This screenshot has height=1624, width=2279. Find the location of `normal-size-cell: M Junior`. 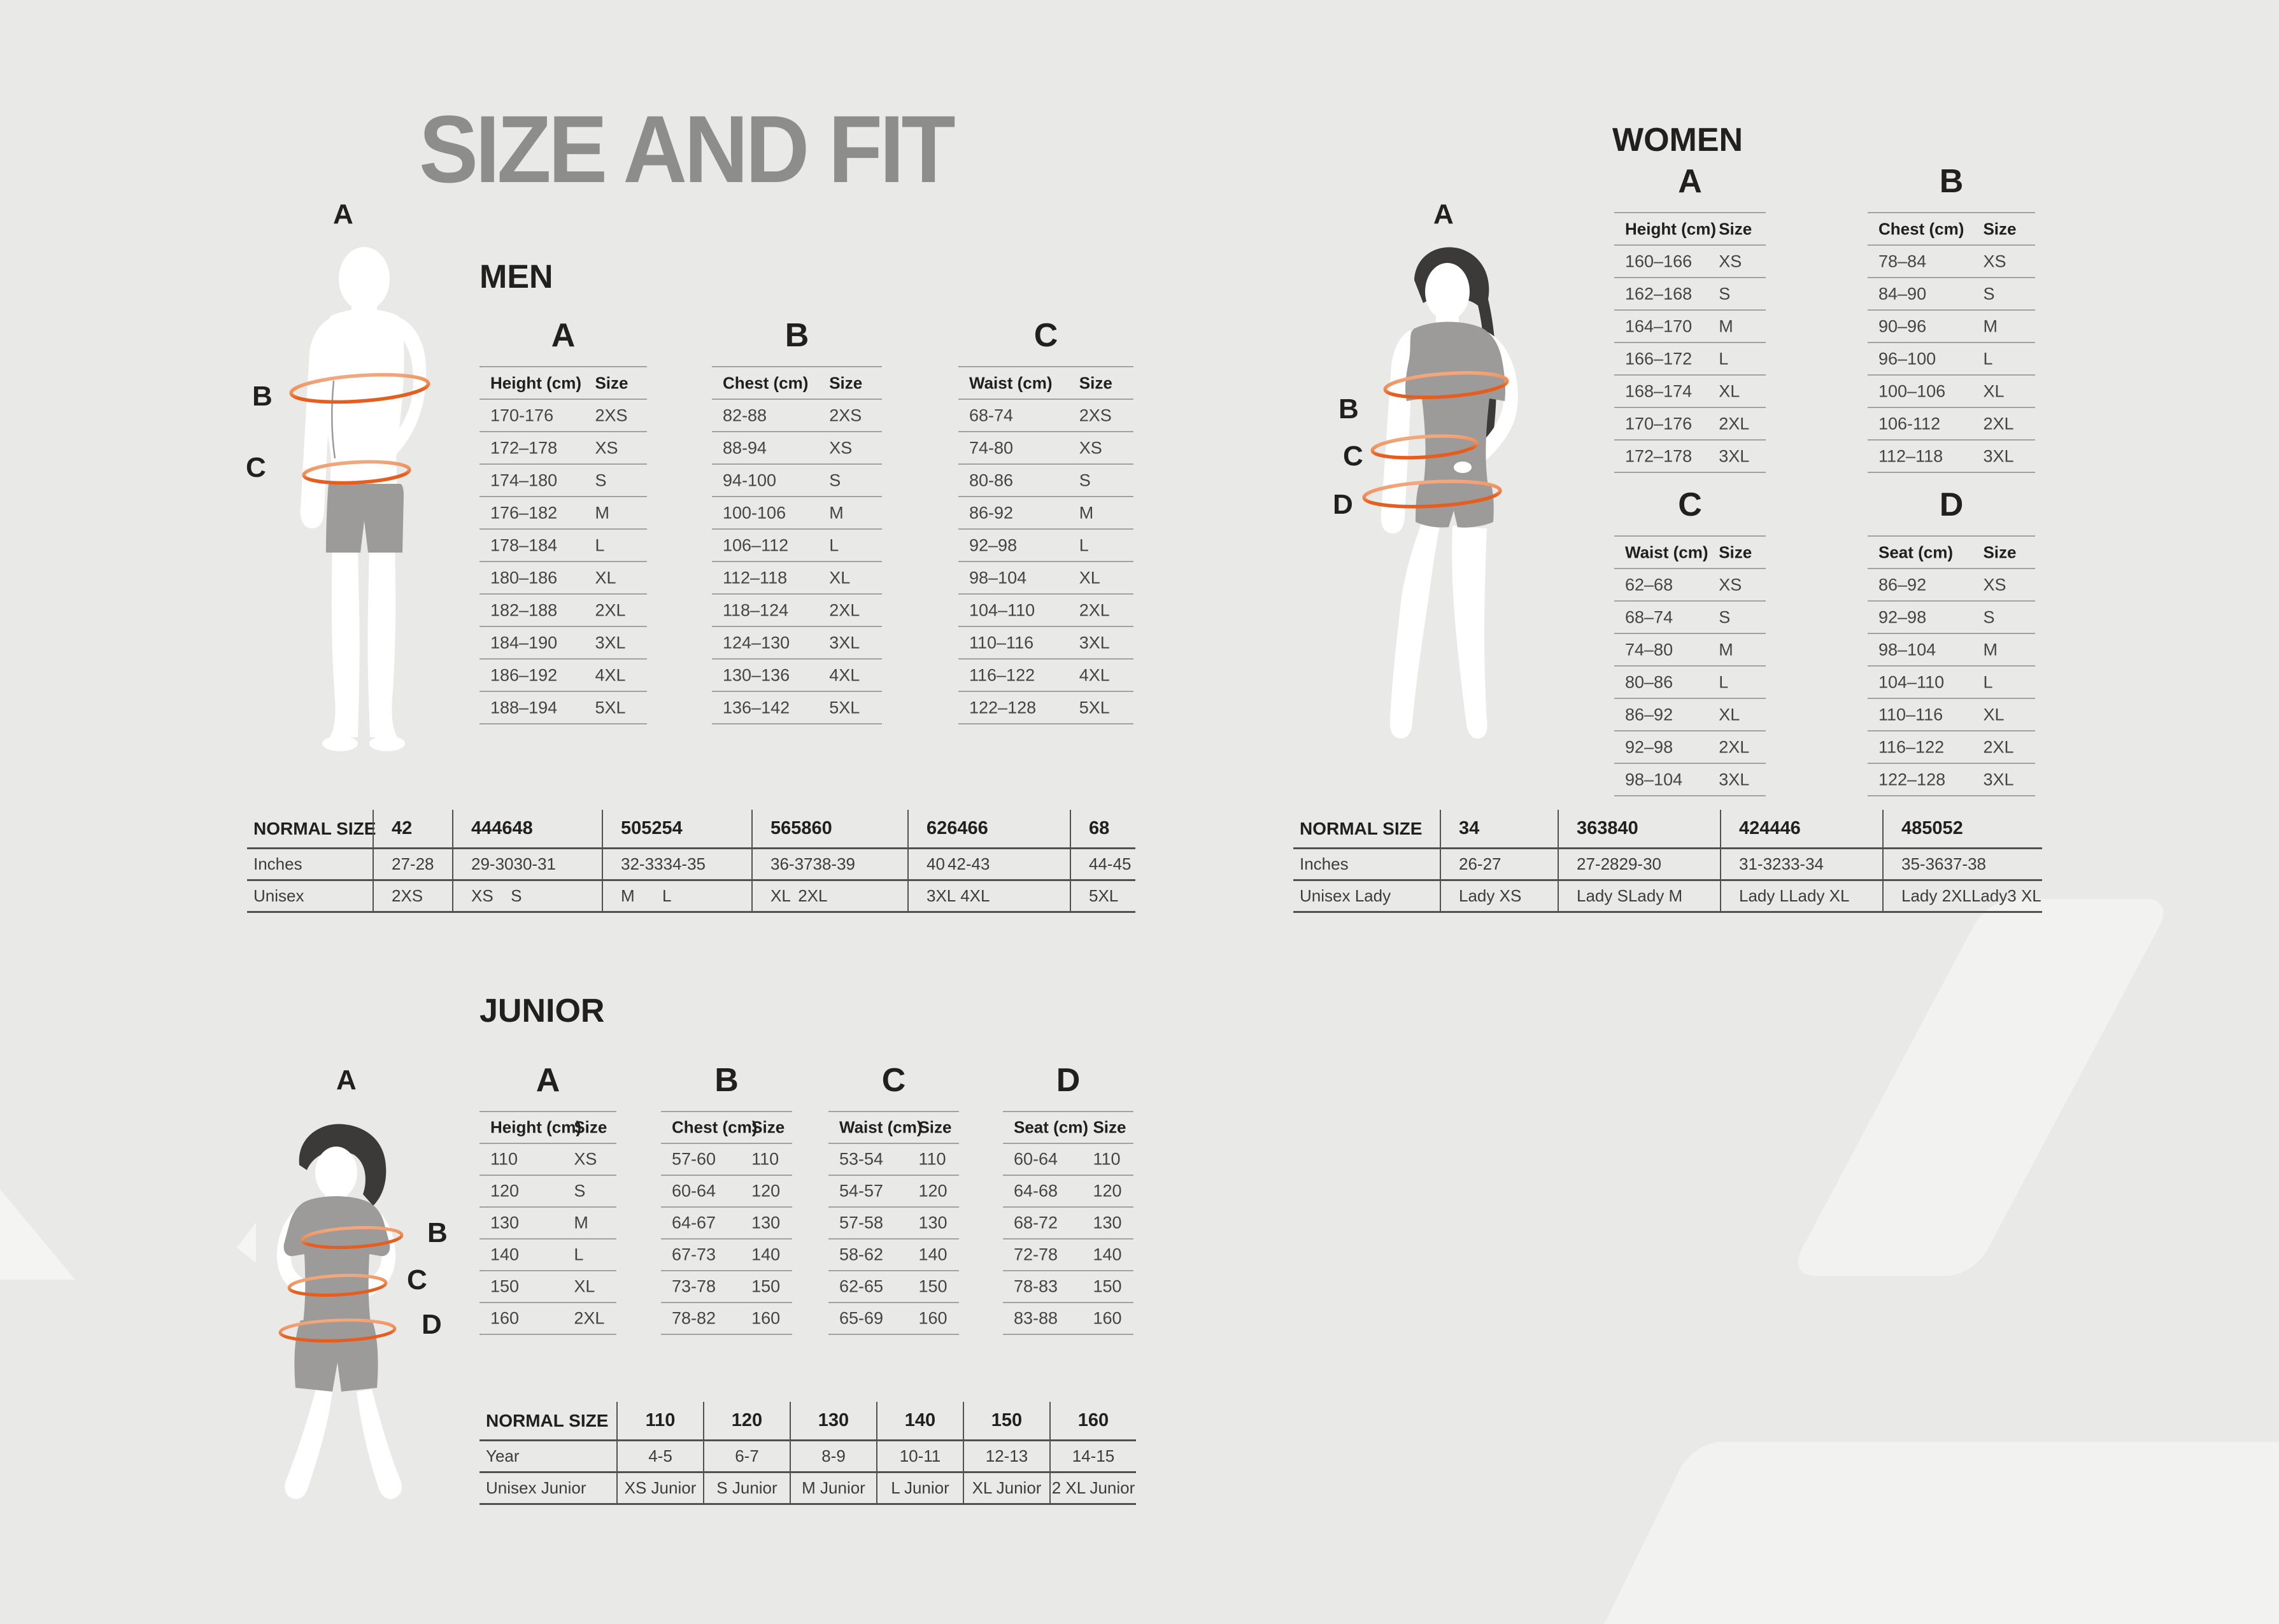

normal-size-cell: M Junior is located at coordinates (833, 1488).